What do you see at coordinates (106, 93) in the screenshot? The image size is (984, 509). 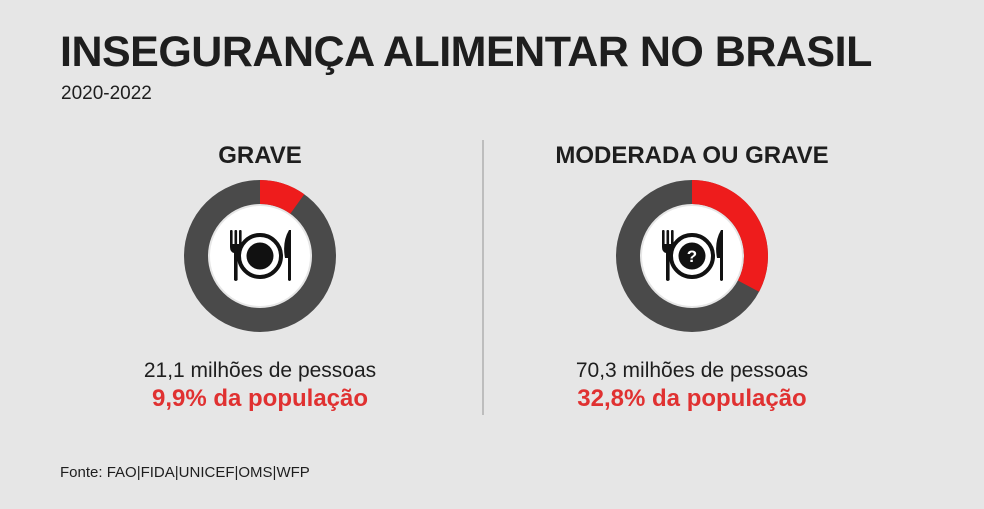 I see `period-subtitle: 2020-2022` at bounding box center [106, 93].